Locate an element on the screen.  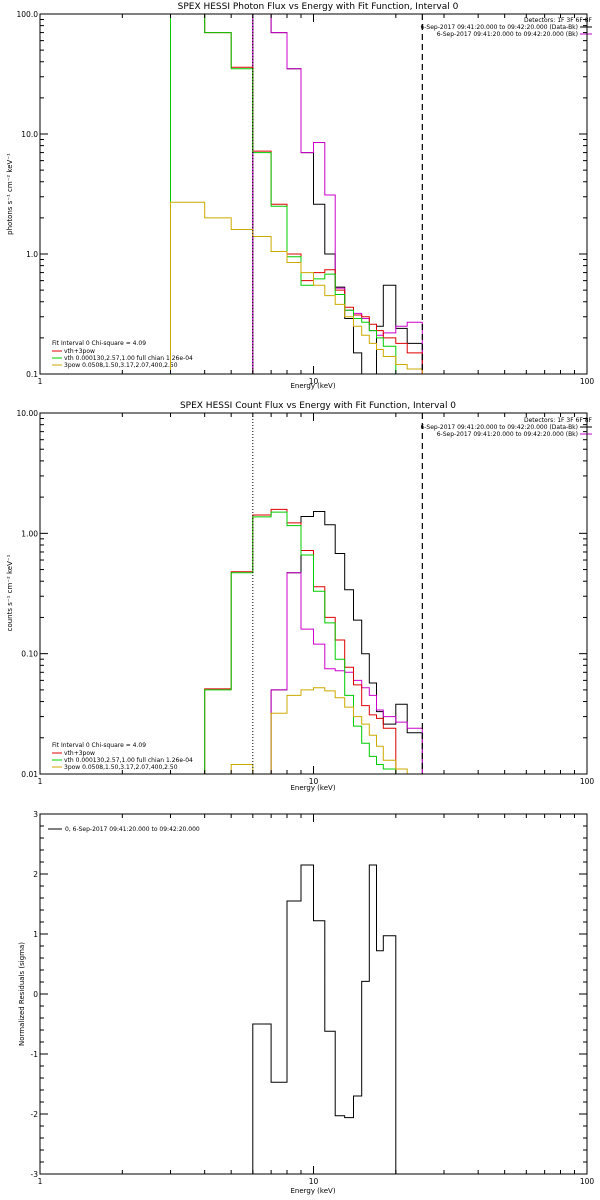
y-axis-label: photons s⁻¹ cm⁻² keV⁻¹ is located at coordinates (10, 194).